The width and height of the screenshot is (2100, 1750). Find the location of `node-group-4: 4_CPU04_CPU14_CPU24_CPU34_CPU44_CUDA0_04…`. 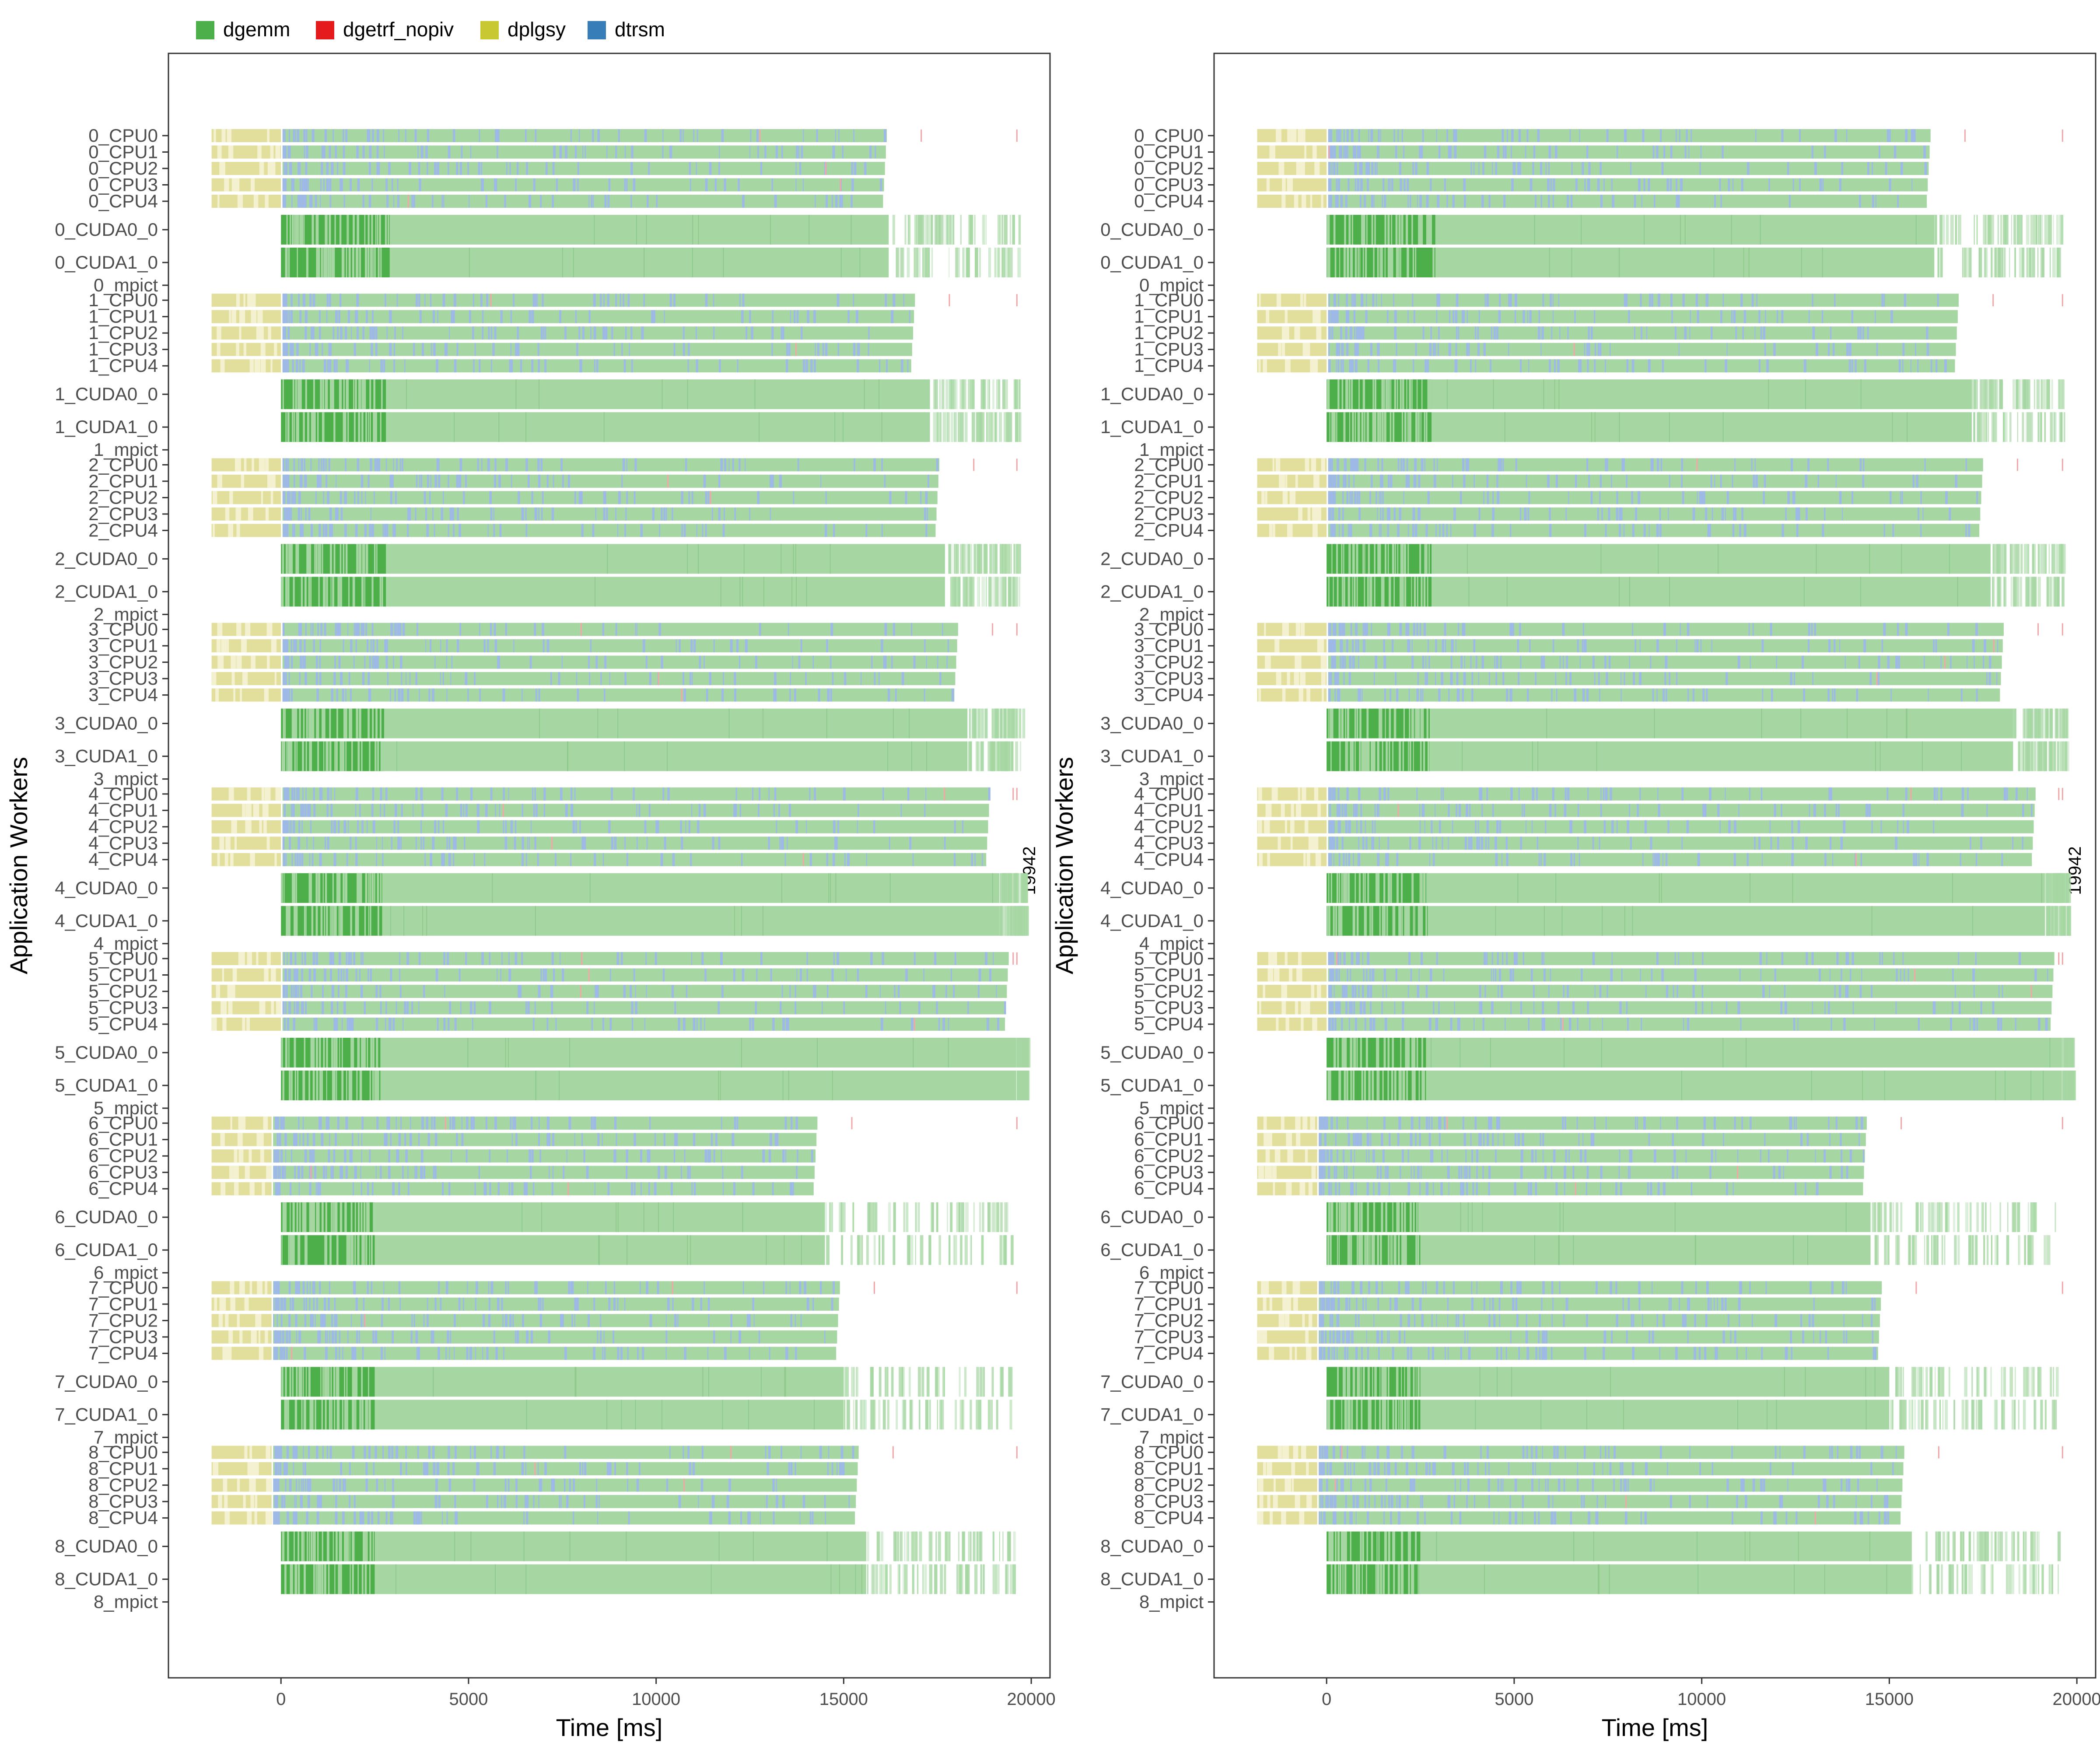

node-group-4: 4_CPU04_CPU14_CPU24_CPU34_CPU44_CUDA0_04… is located at coordinates (542, 869).